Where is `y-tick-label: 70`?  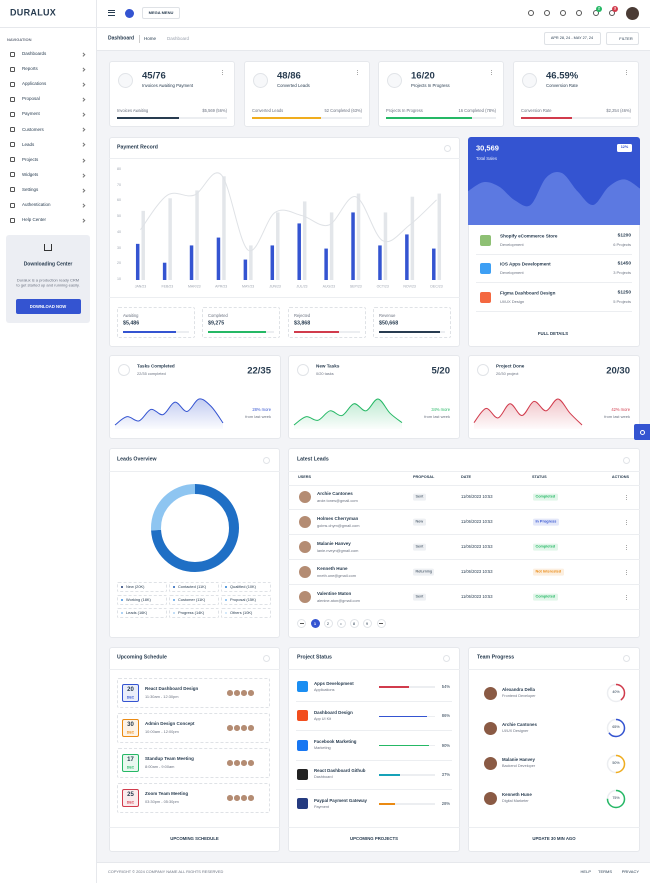
y-tick-label: 70 is located at coordinates (119, 184).